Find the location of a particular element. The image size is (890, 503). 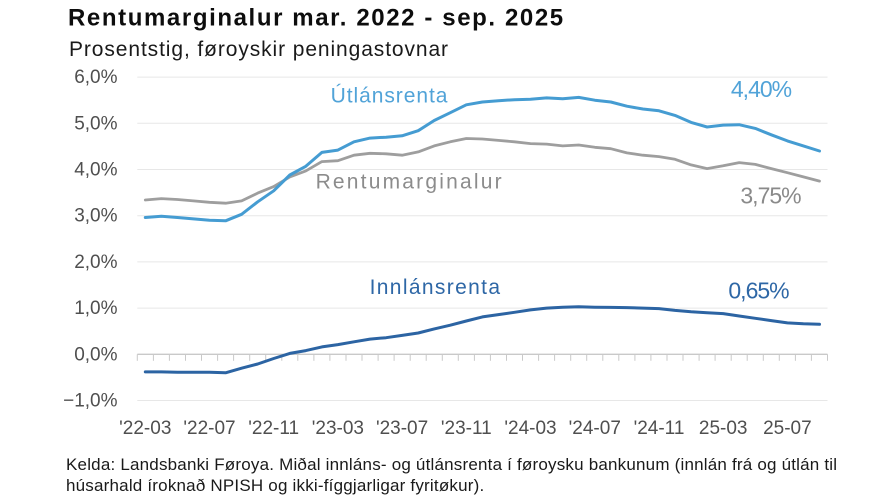

svg-text: '22-07 is located at coordinates (209, 428).